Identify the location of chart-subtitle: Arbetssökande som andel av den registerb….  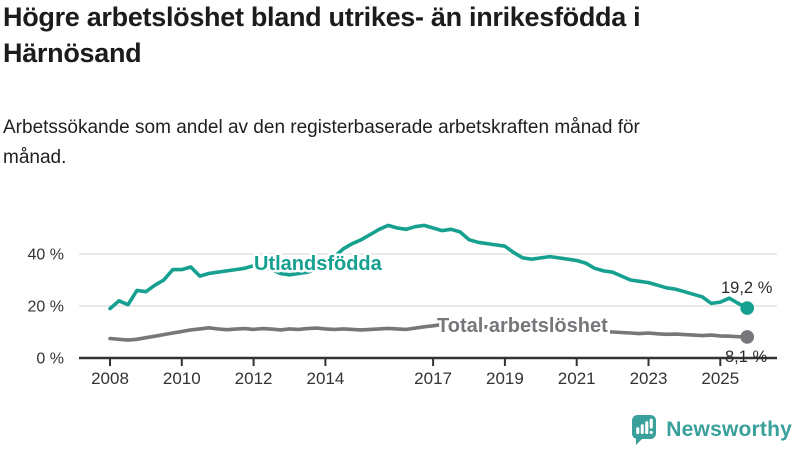
(321, 143).